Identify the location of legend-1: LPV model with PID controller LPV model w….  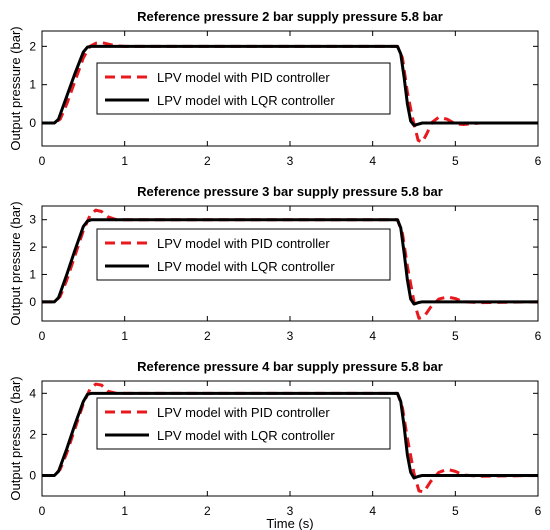
(243, 88).